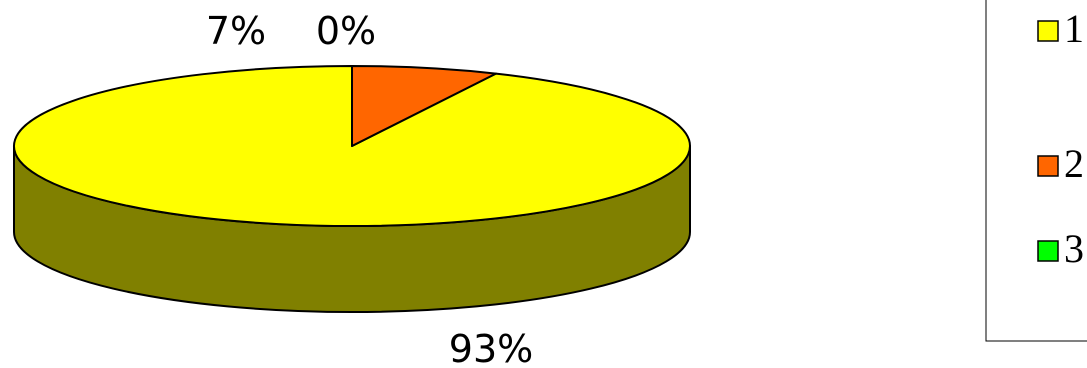  I want to click on legend-box, so click(1036, 171).